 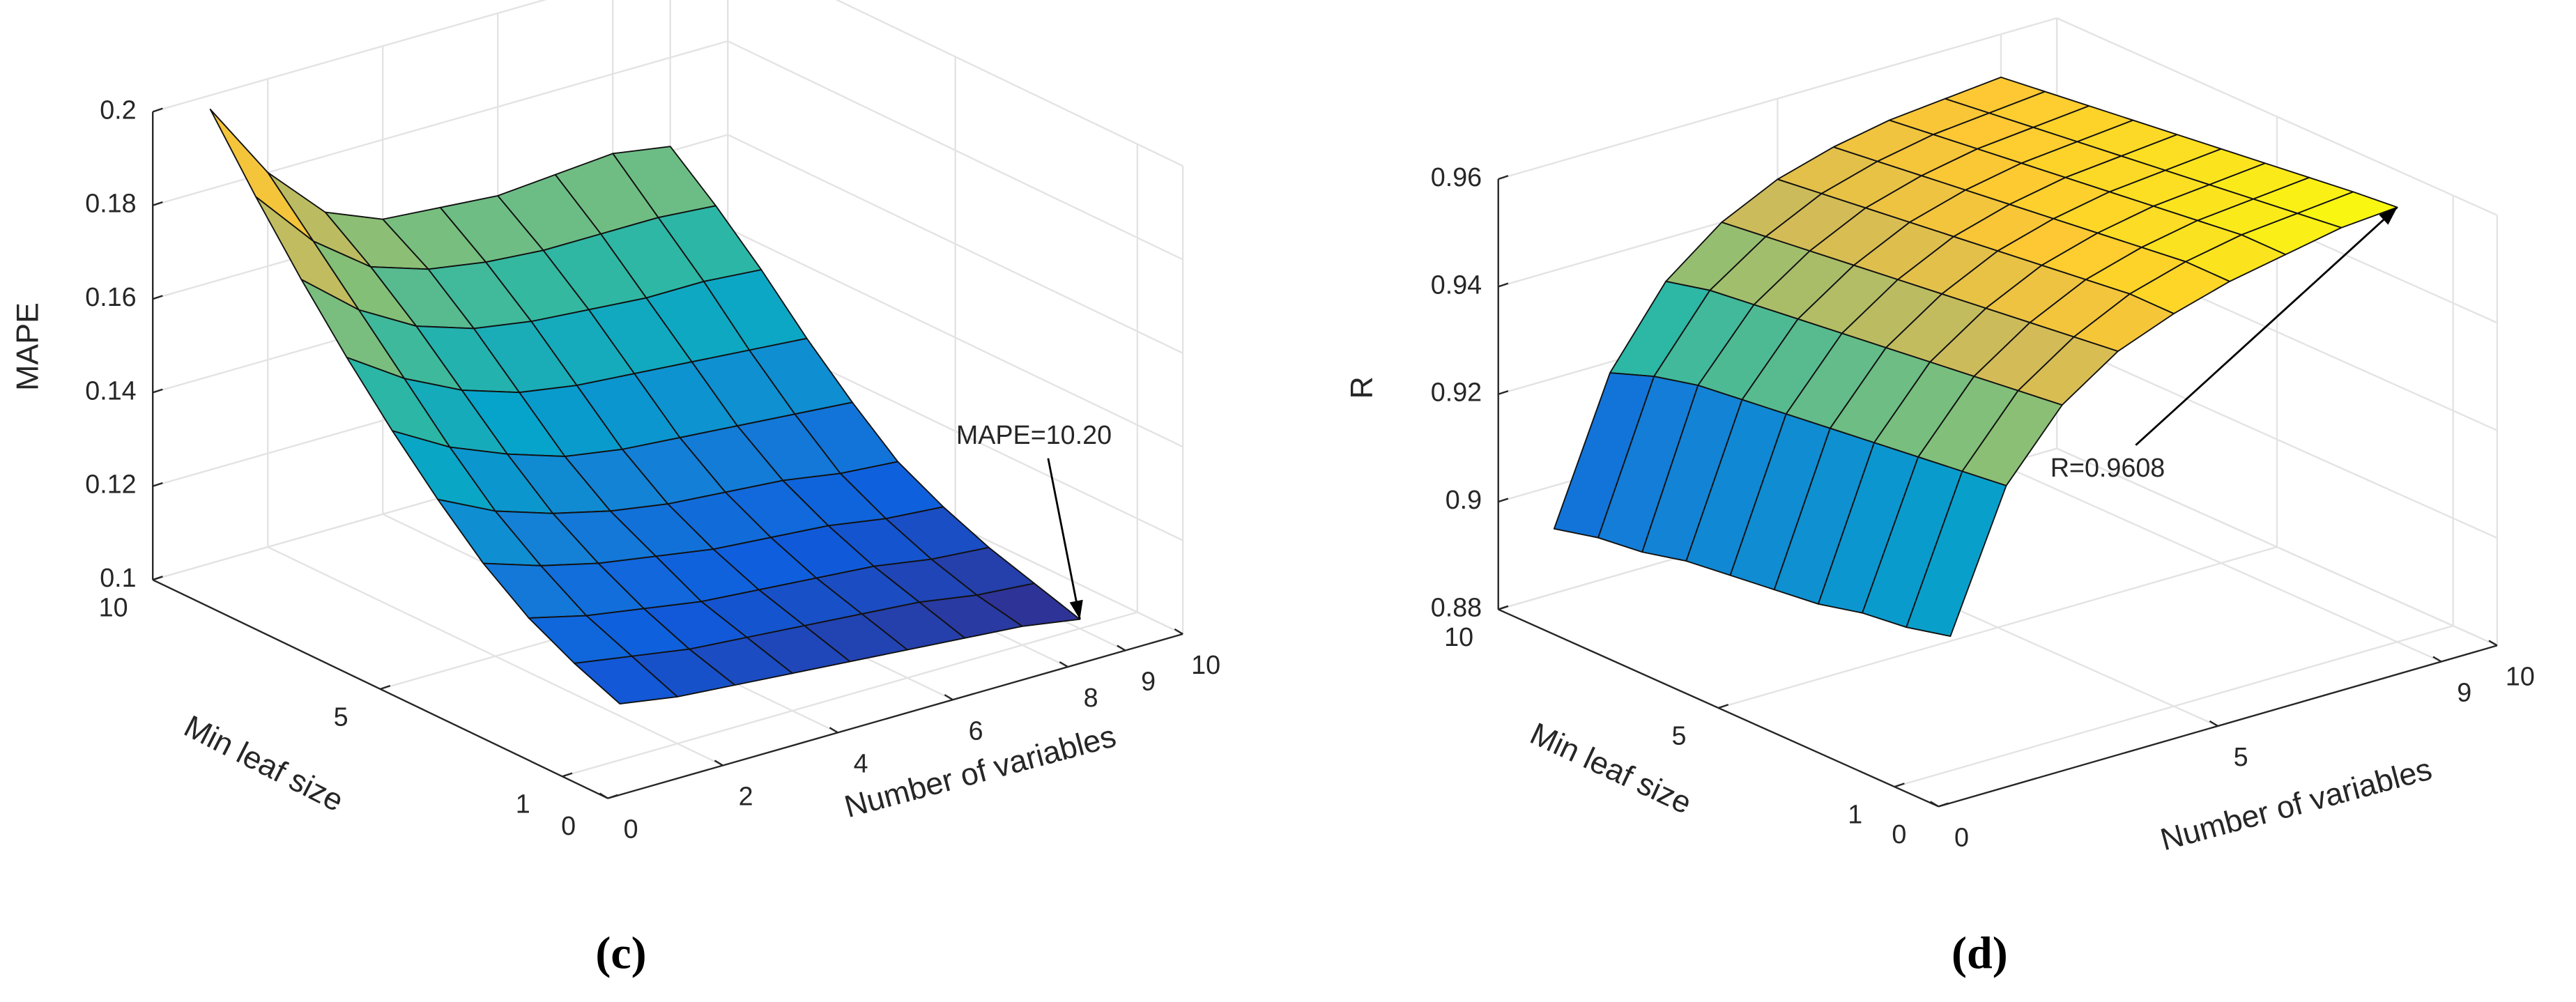 What do you see at coordinates (110, 296) in the screenshot?
I see `z-tick-label: 0.16` at bounding box center [110, 296].